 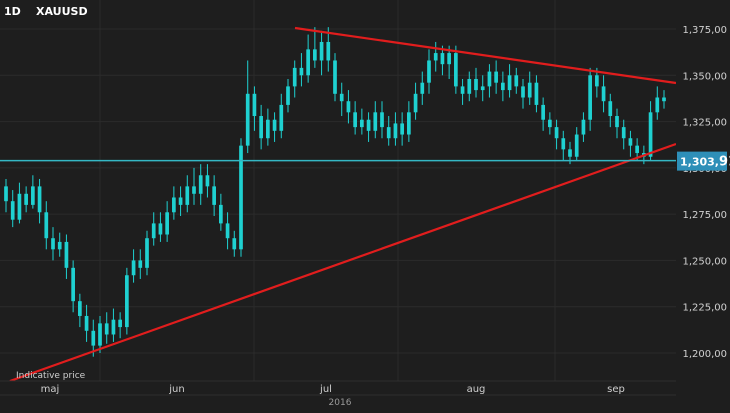 I want to click on current-price-label: 1,303,91, so click(x=705, y=162).